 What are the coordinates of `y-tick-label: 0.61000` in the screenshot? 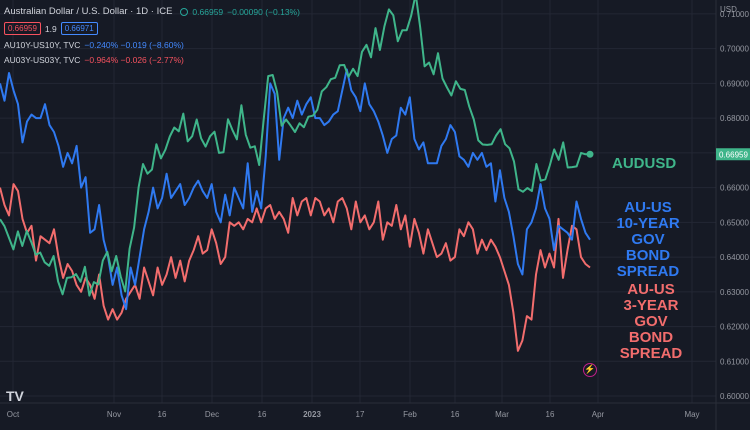 It's located at (734, 361).